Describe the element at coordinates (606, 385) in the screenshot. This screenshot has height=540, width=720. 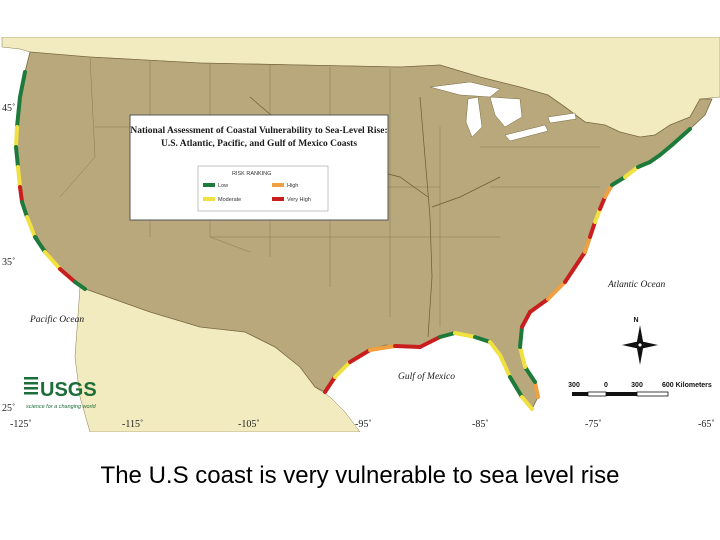
I see `scale-tick-0: 0` at that location.